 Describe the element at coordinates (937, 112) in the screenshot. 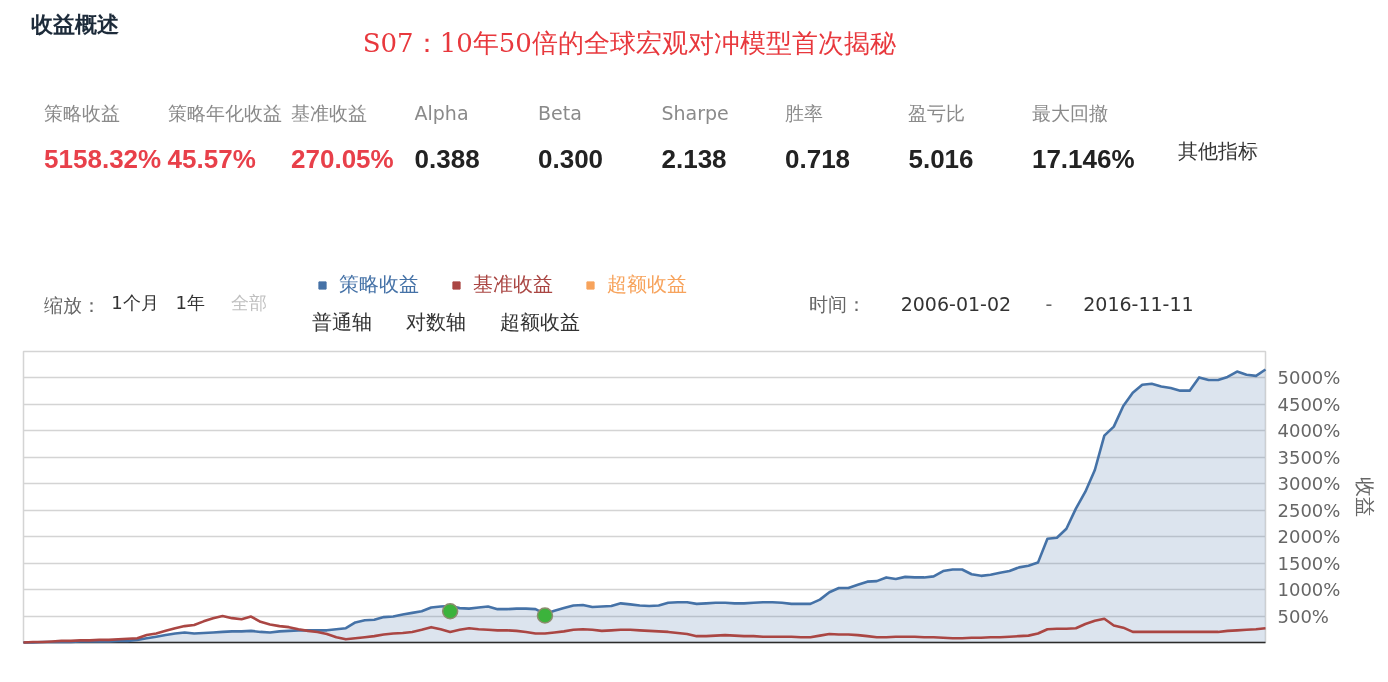

I see `text: 盈亏比` at that location.